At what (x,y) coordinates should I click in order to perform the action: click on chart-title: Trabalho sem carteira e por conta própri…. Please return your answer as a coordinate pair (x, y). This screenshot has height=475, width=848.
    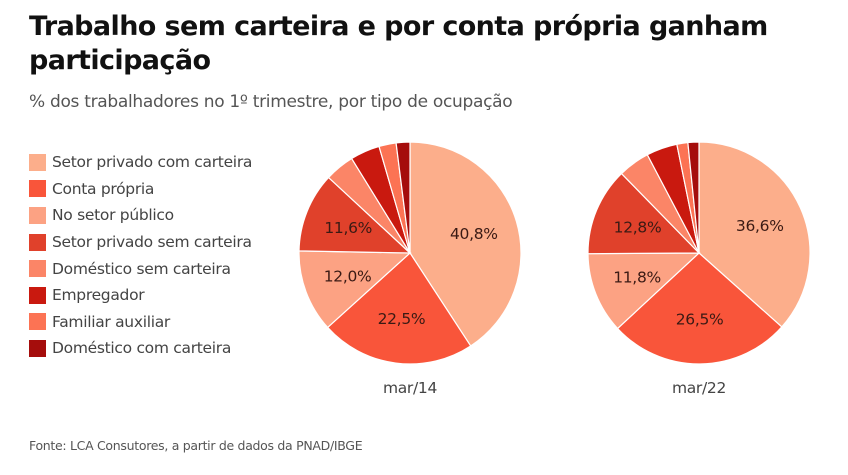
    Looking at the image, I should click on (398, 43).